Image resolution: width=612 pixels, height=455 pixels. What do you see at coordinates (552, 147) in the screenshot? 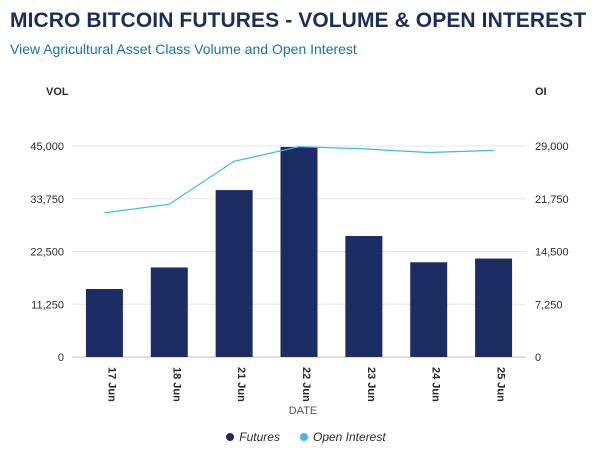
I see `right-tick-label: 29,000` at bounding box center [552, 147].